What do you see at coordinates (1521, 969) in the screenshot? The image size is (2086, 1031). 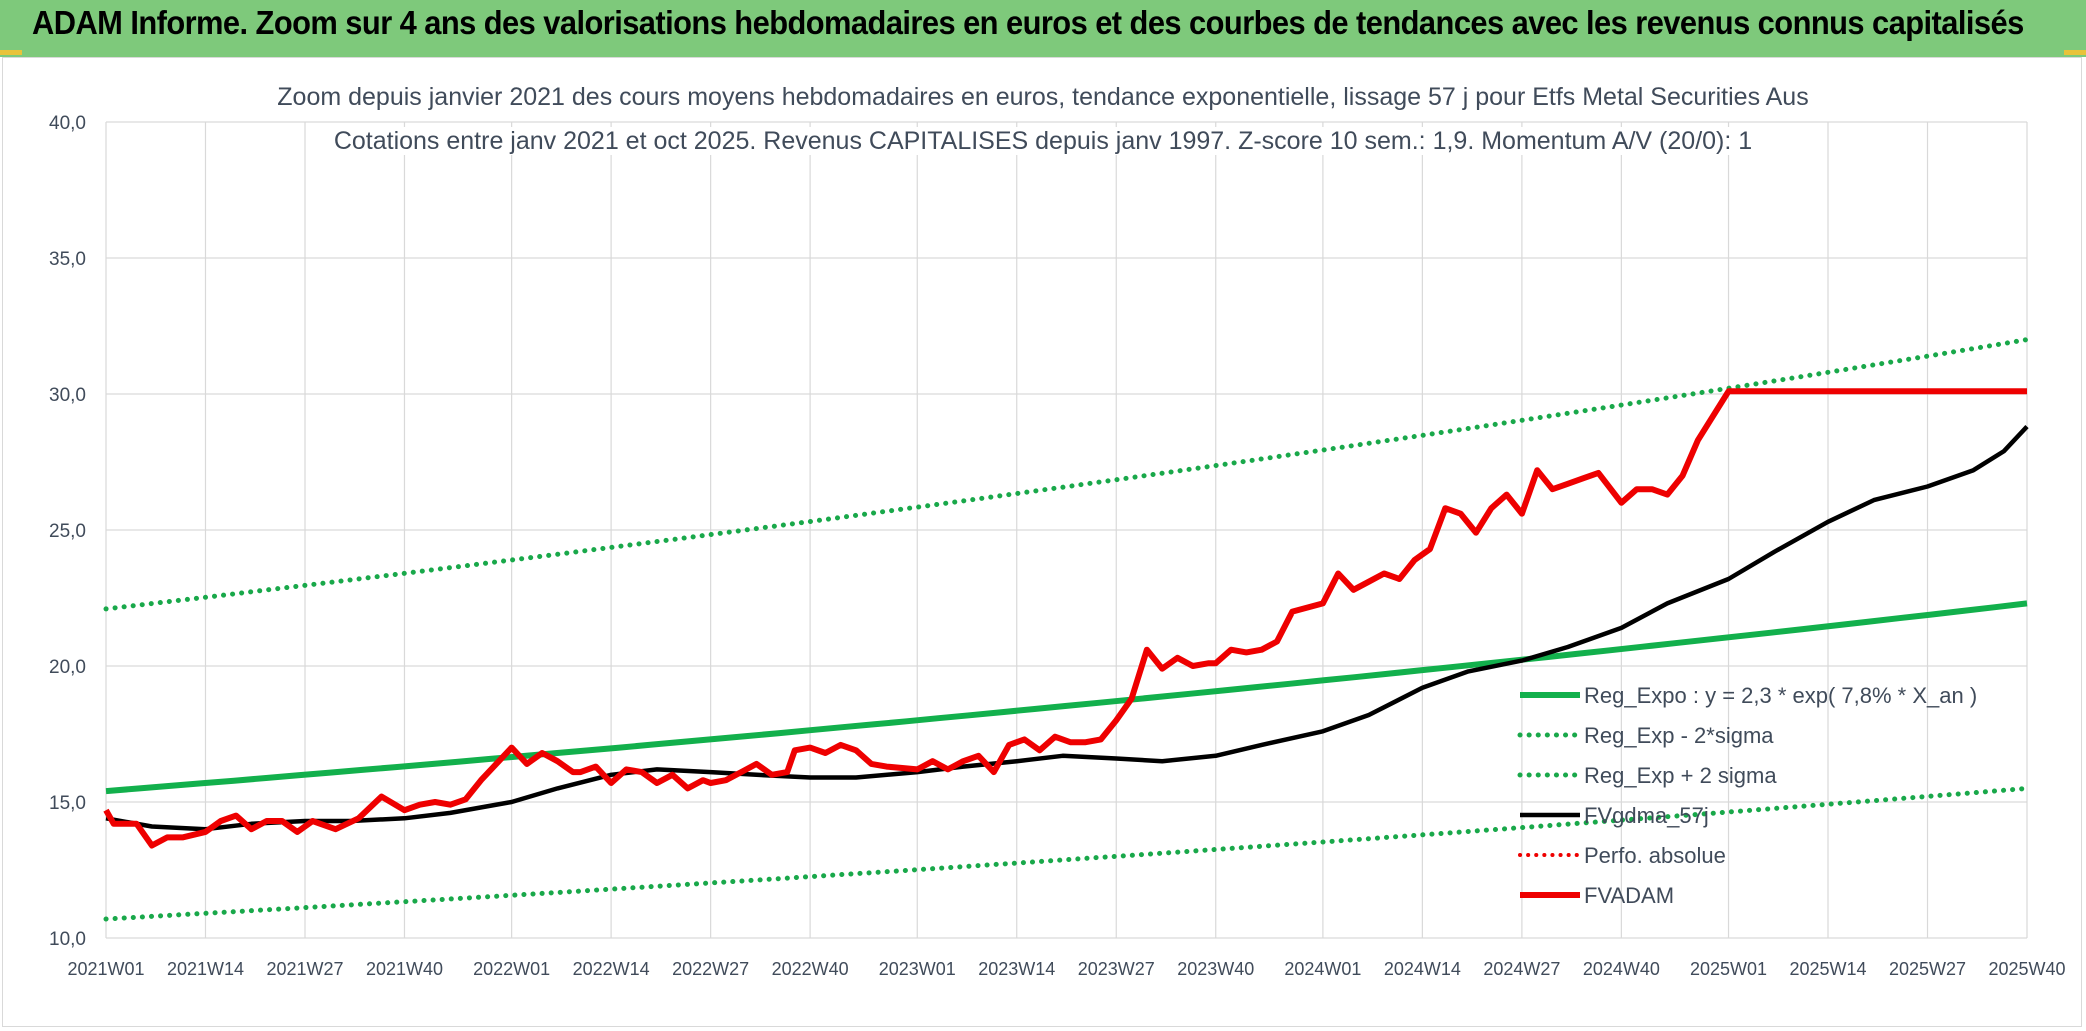 I see `x-tick-label: 2024W27` at bounding box center [1521, 969].